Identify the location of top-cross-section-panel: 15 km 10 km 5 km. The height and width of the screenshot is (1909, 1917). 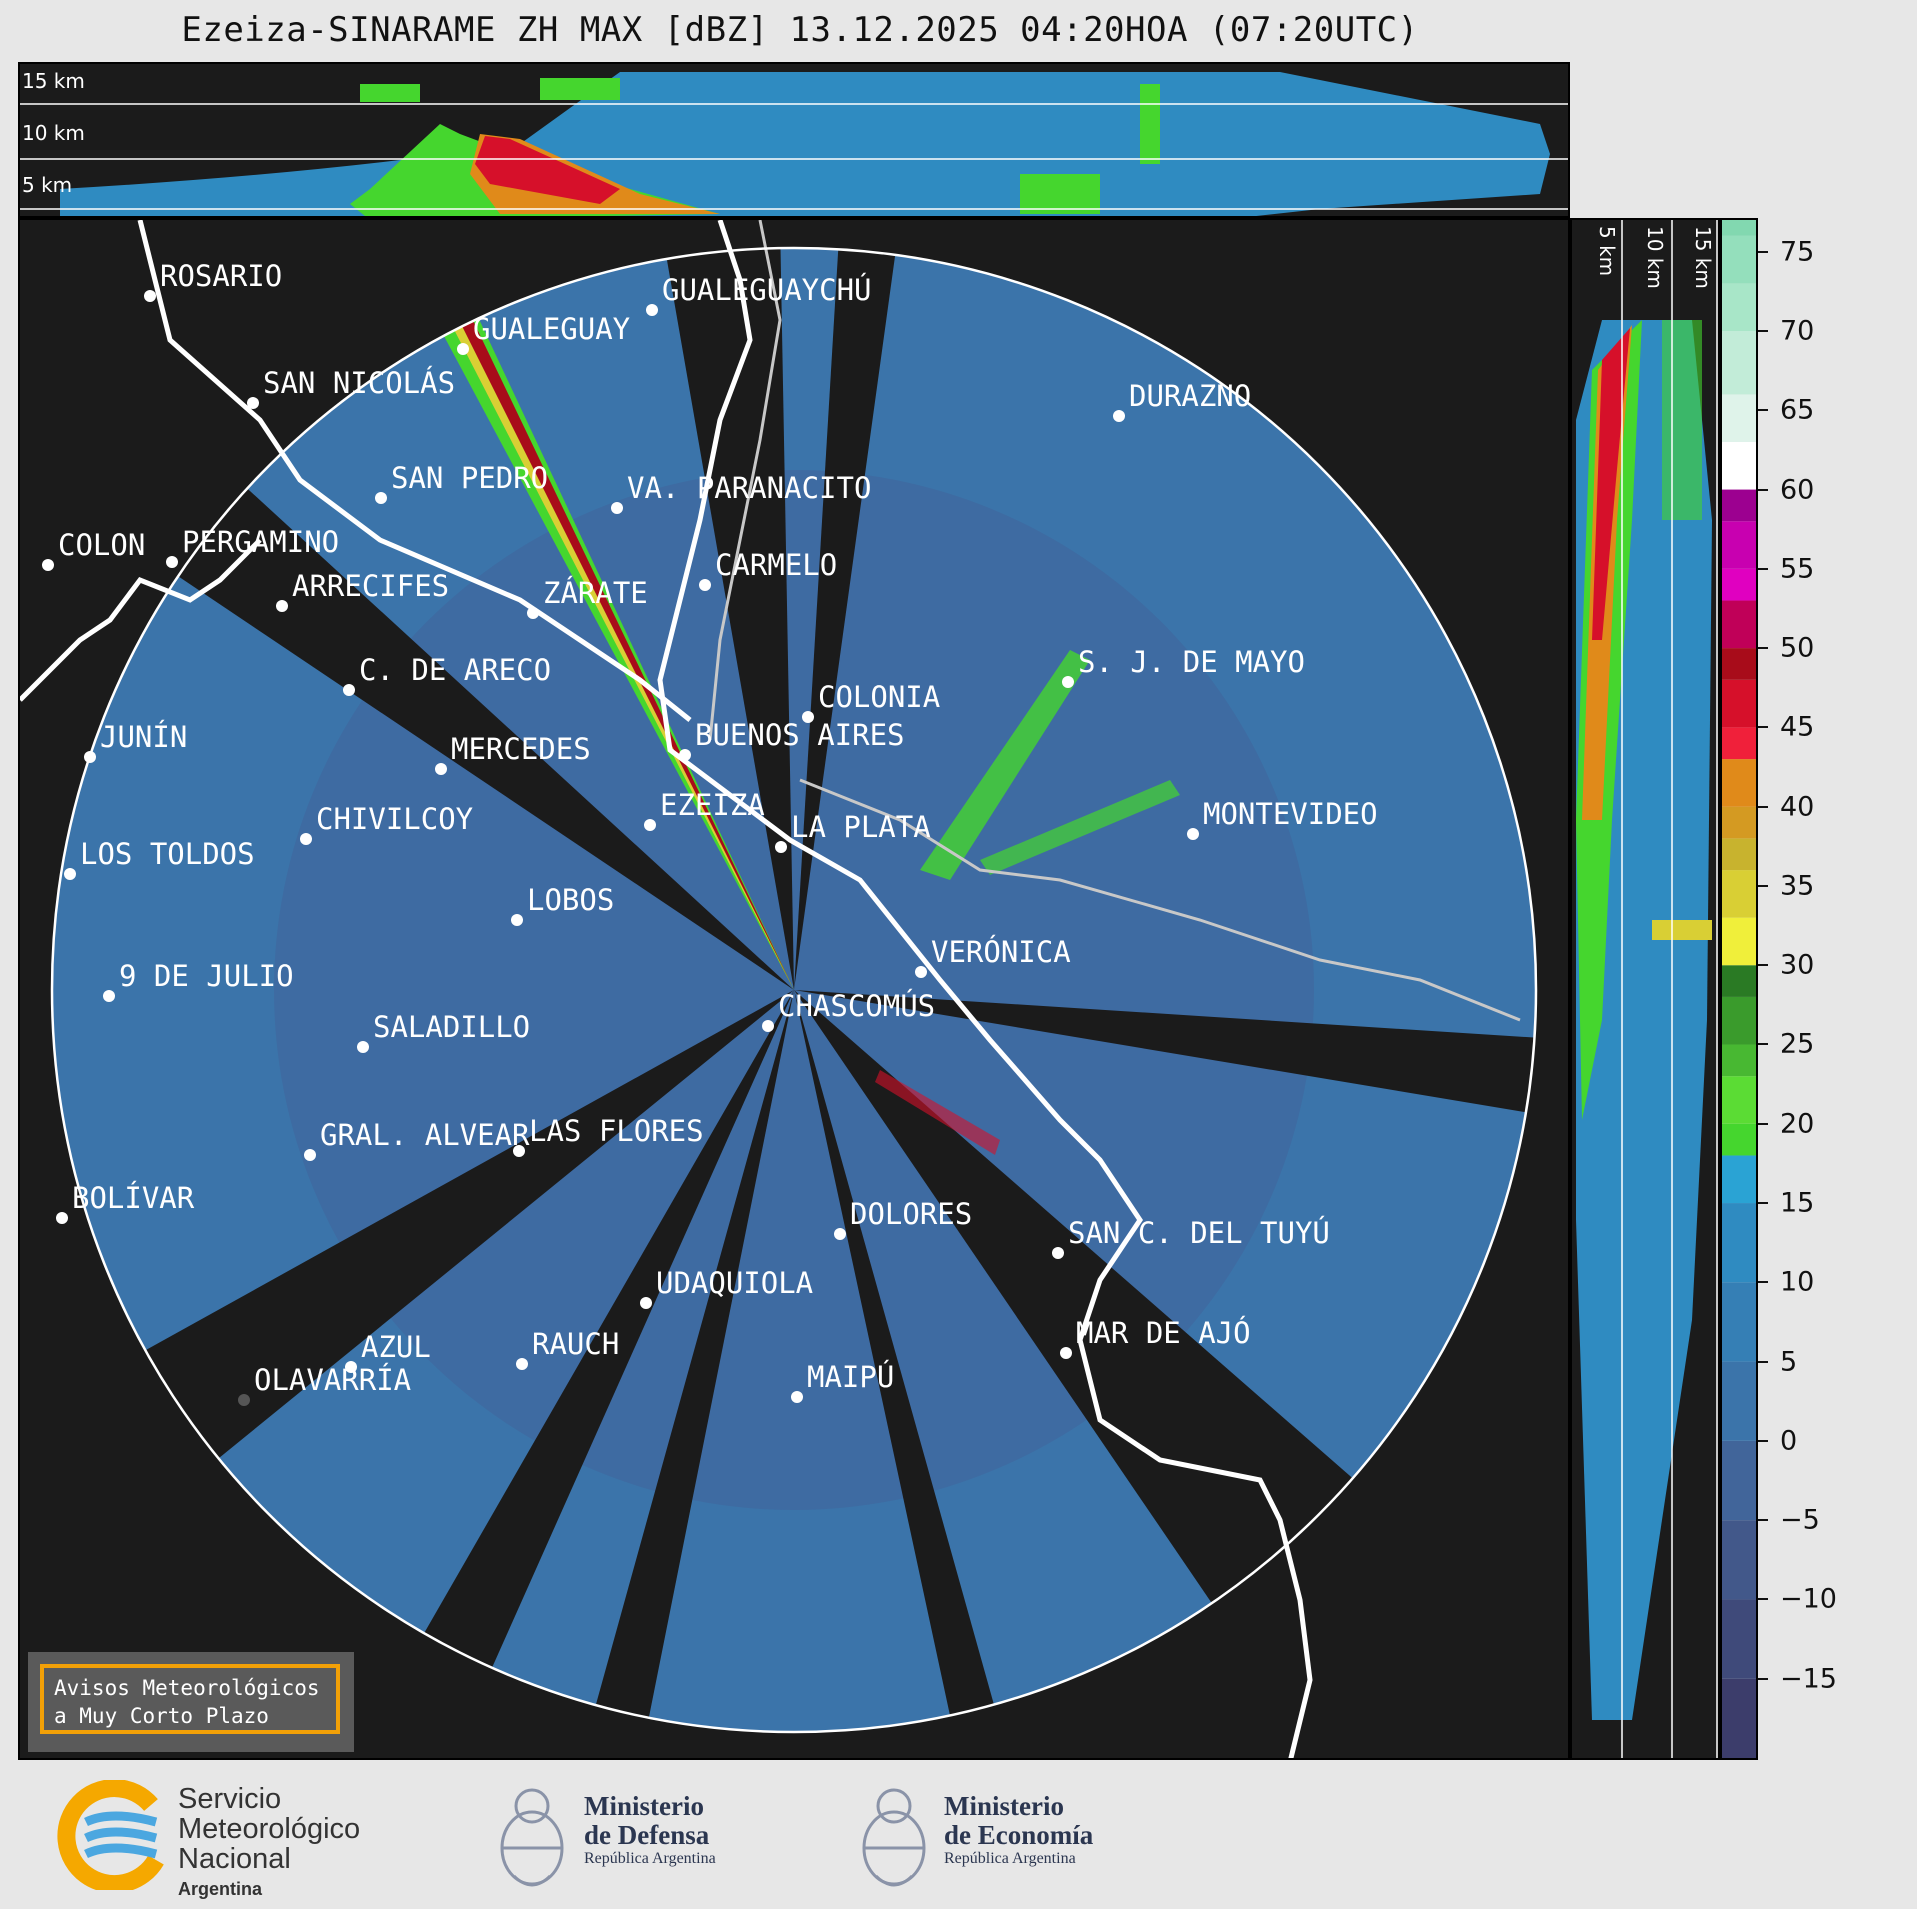
(794, 140).